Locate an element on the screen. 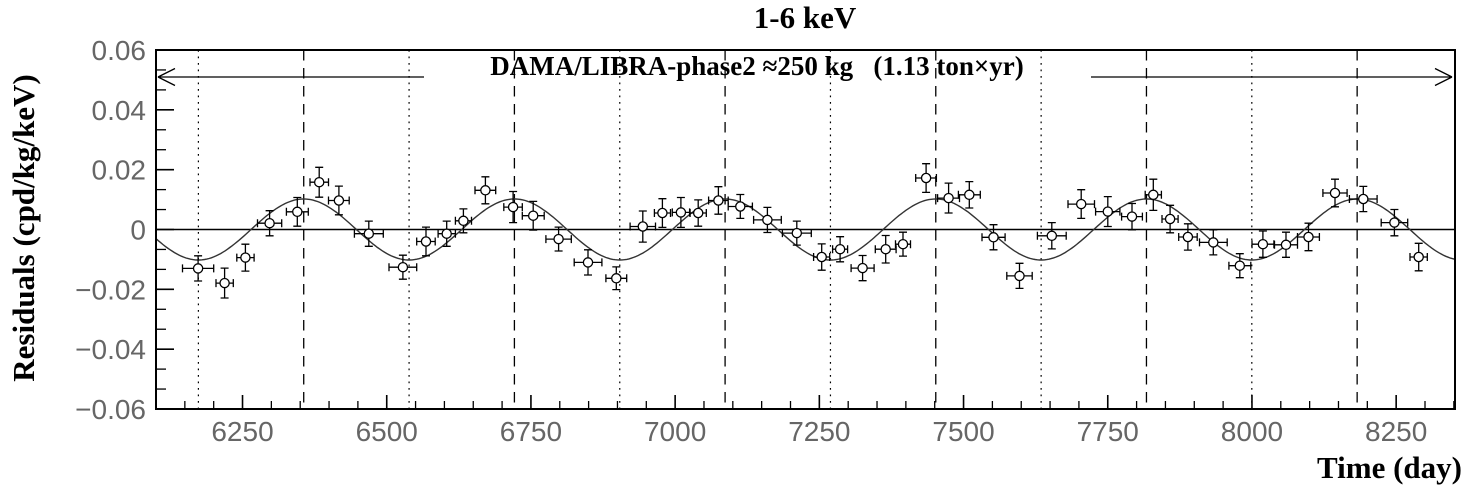  tick-label: 0.02 is located at coordinates (119, 170).